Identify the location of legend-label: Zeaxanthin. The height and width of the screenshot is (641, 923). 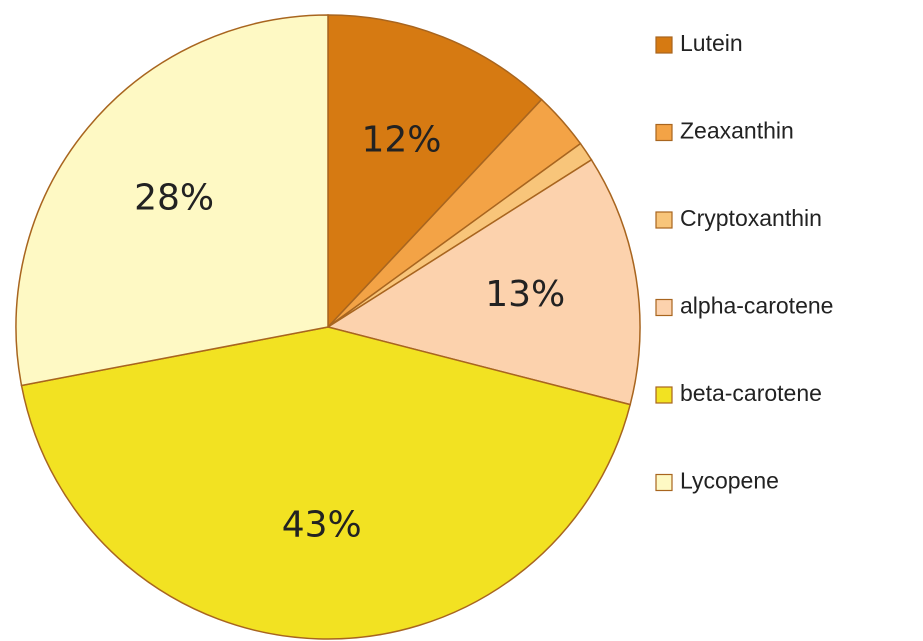
(737, 131).